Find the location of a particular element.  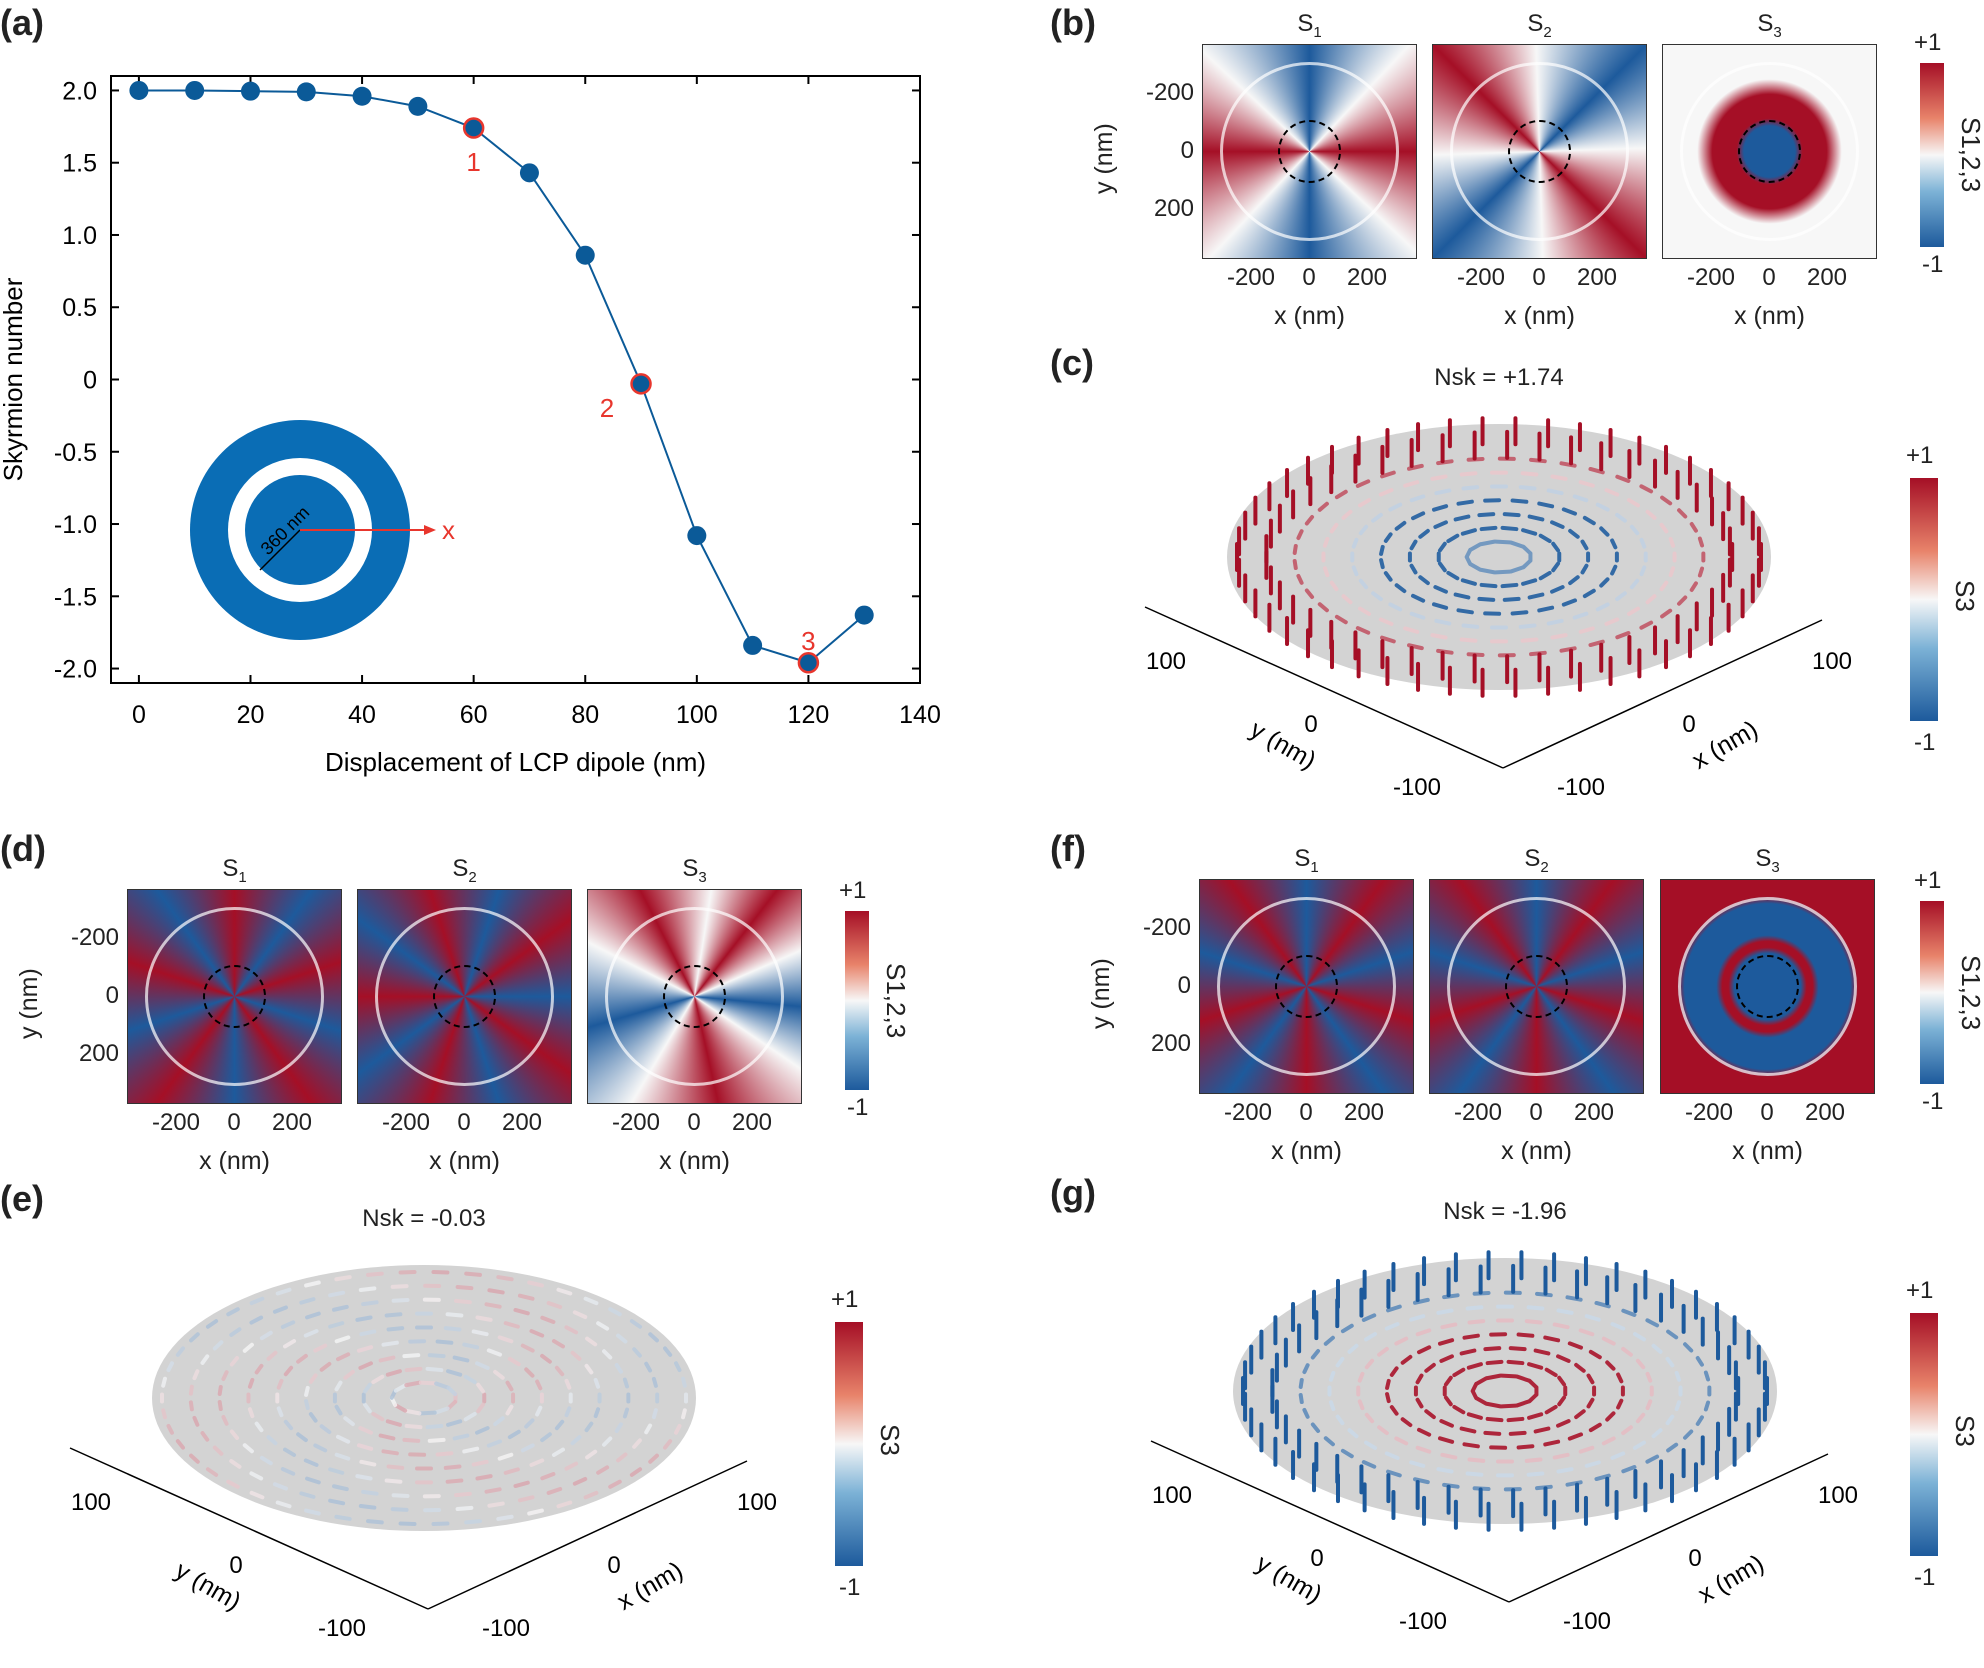

title-subscript: 3 is located at coordinates (1775, 867).